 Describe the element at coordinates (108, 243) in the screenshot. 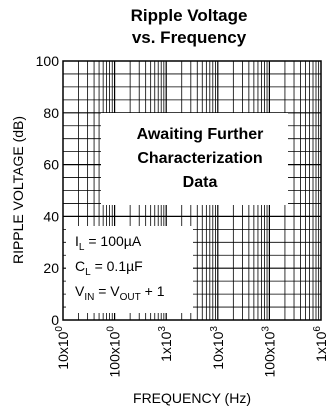

I see `condition-il: IL = 100µA` at that location.